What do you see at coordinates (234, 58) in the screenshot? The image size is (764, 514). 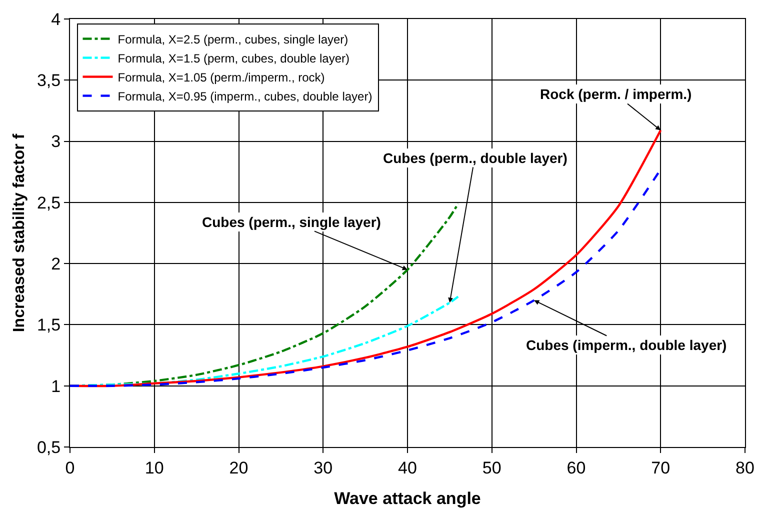 I see `legend-label: Formula, X=1.5 (perm, cubes, double layer)` at bounding box center [234, 58].